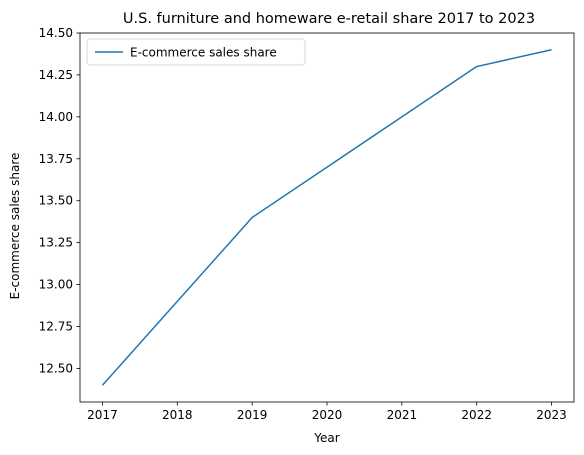 The image size is (584, 455). I want to click on y-tick-label: 14.00, so click(56, 117).